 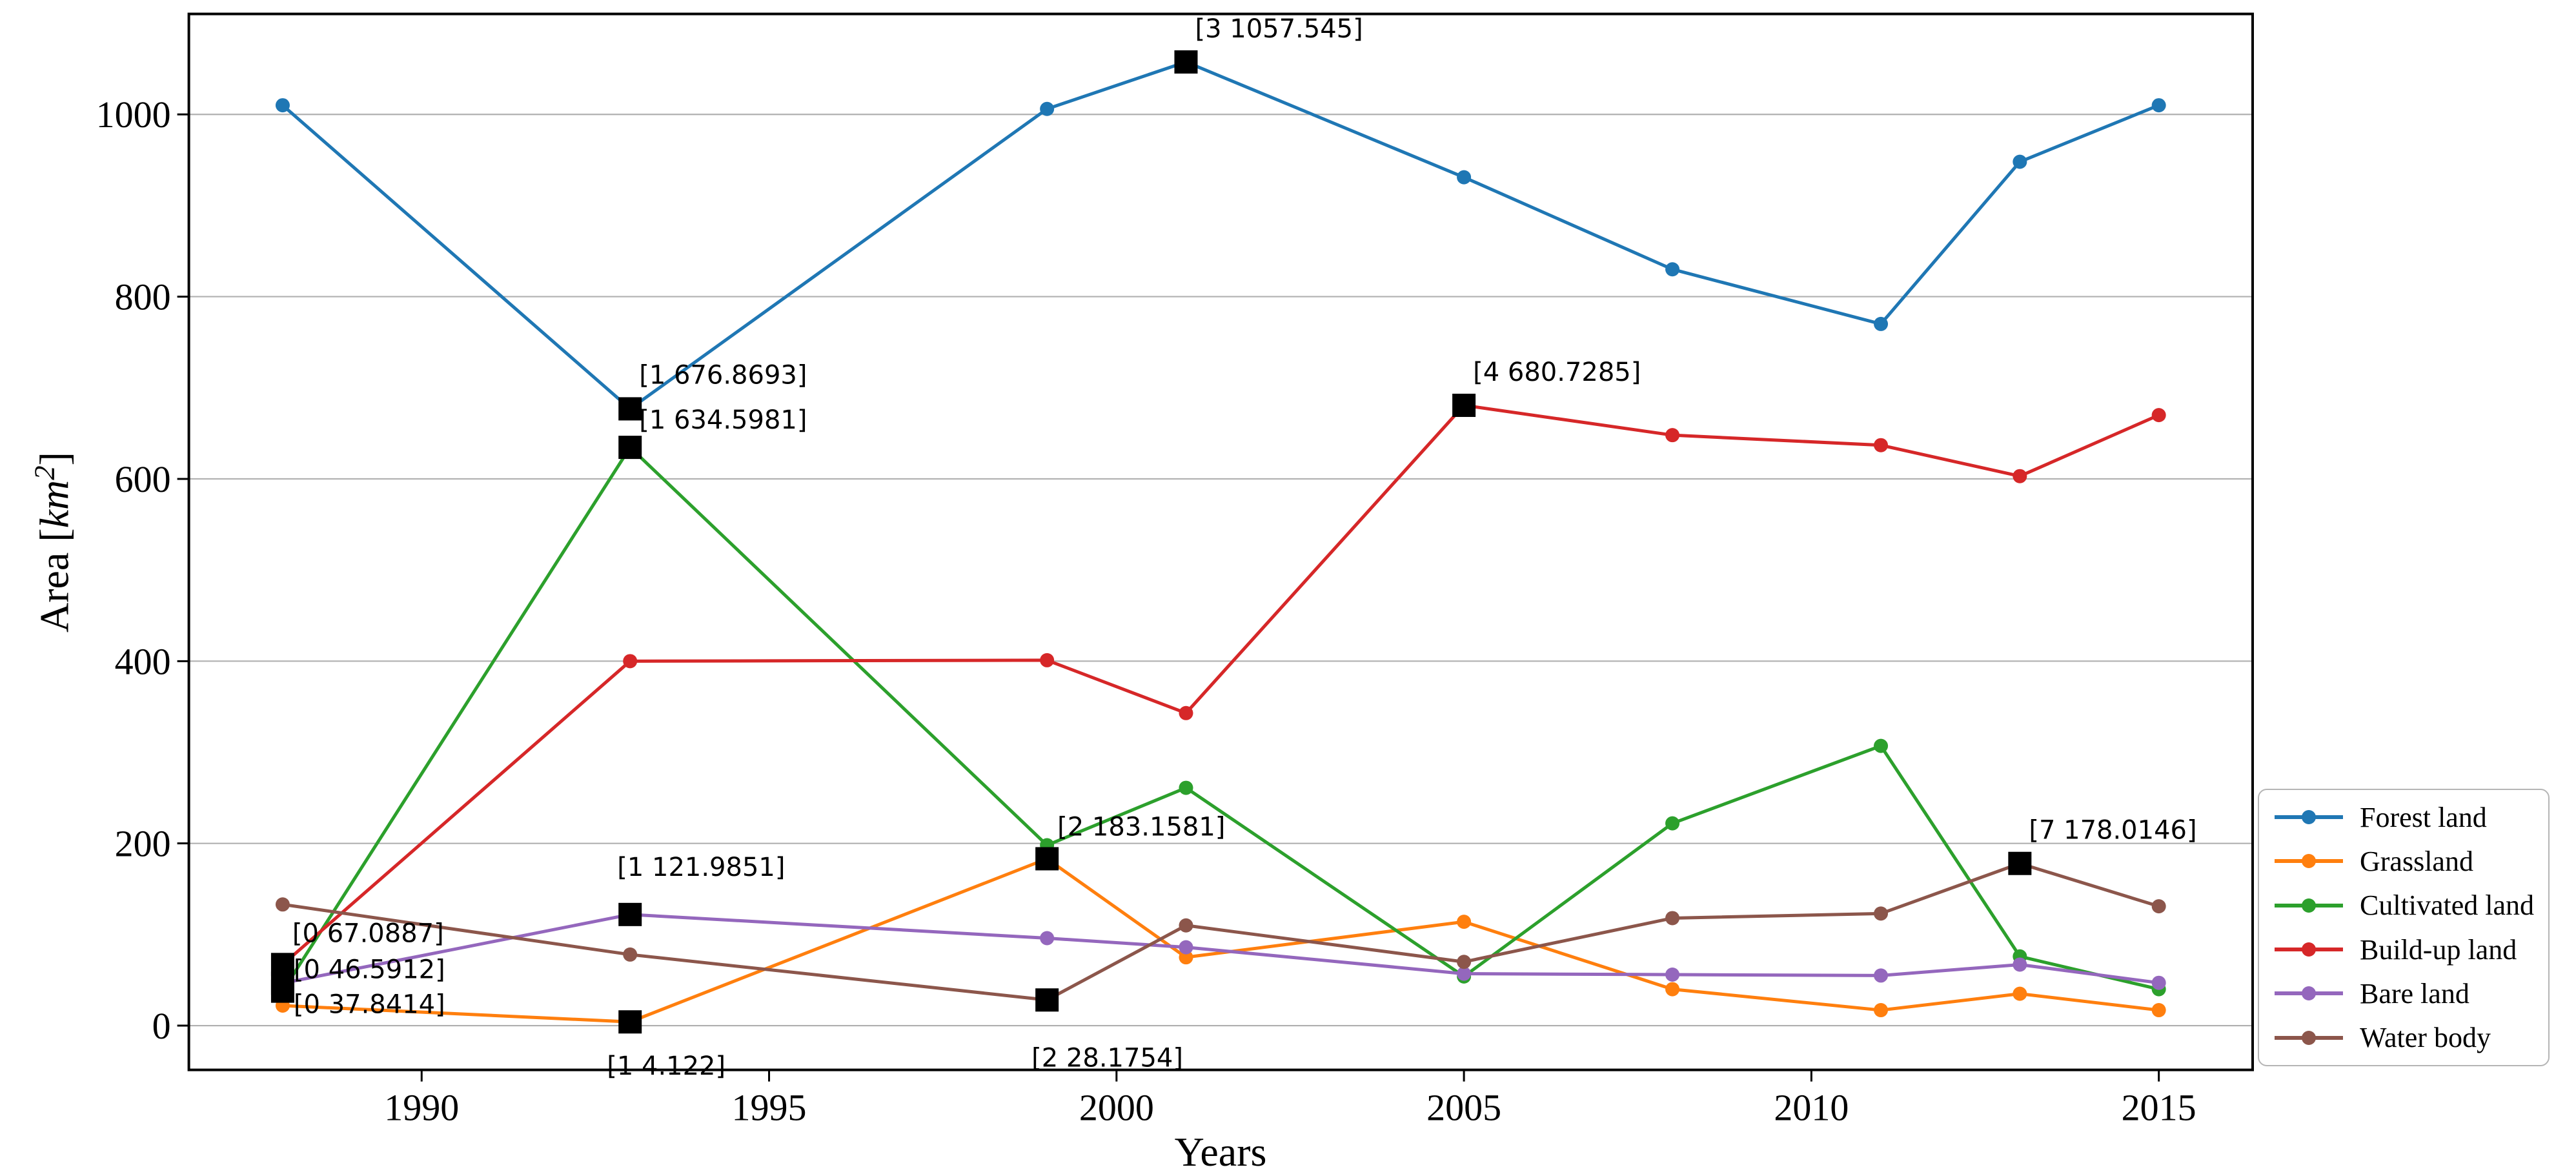 I want to click on y-tick-label: 600, so click(x=143, y=479).